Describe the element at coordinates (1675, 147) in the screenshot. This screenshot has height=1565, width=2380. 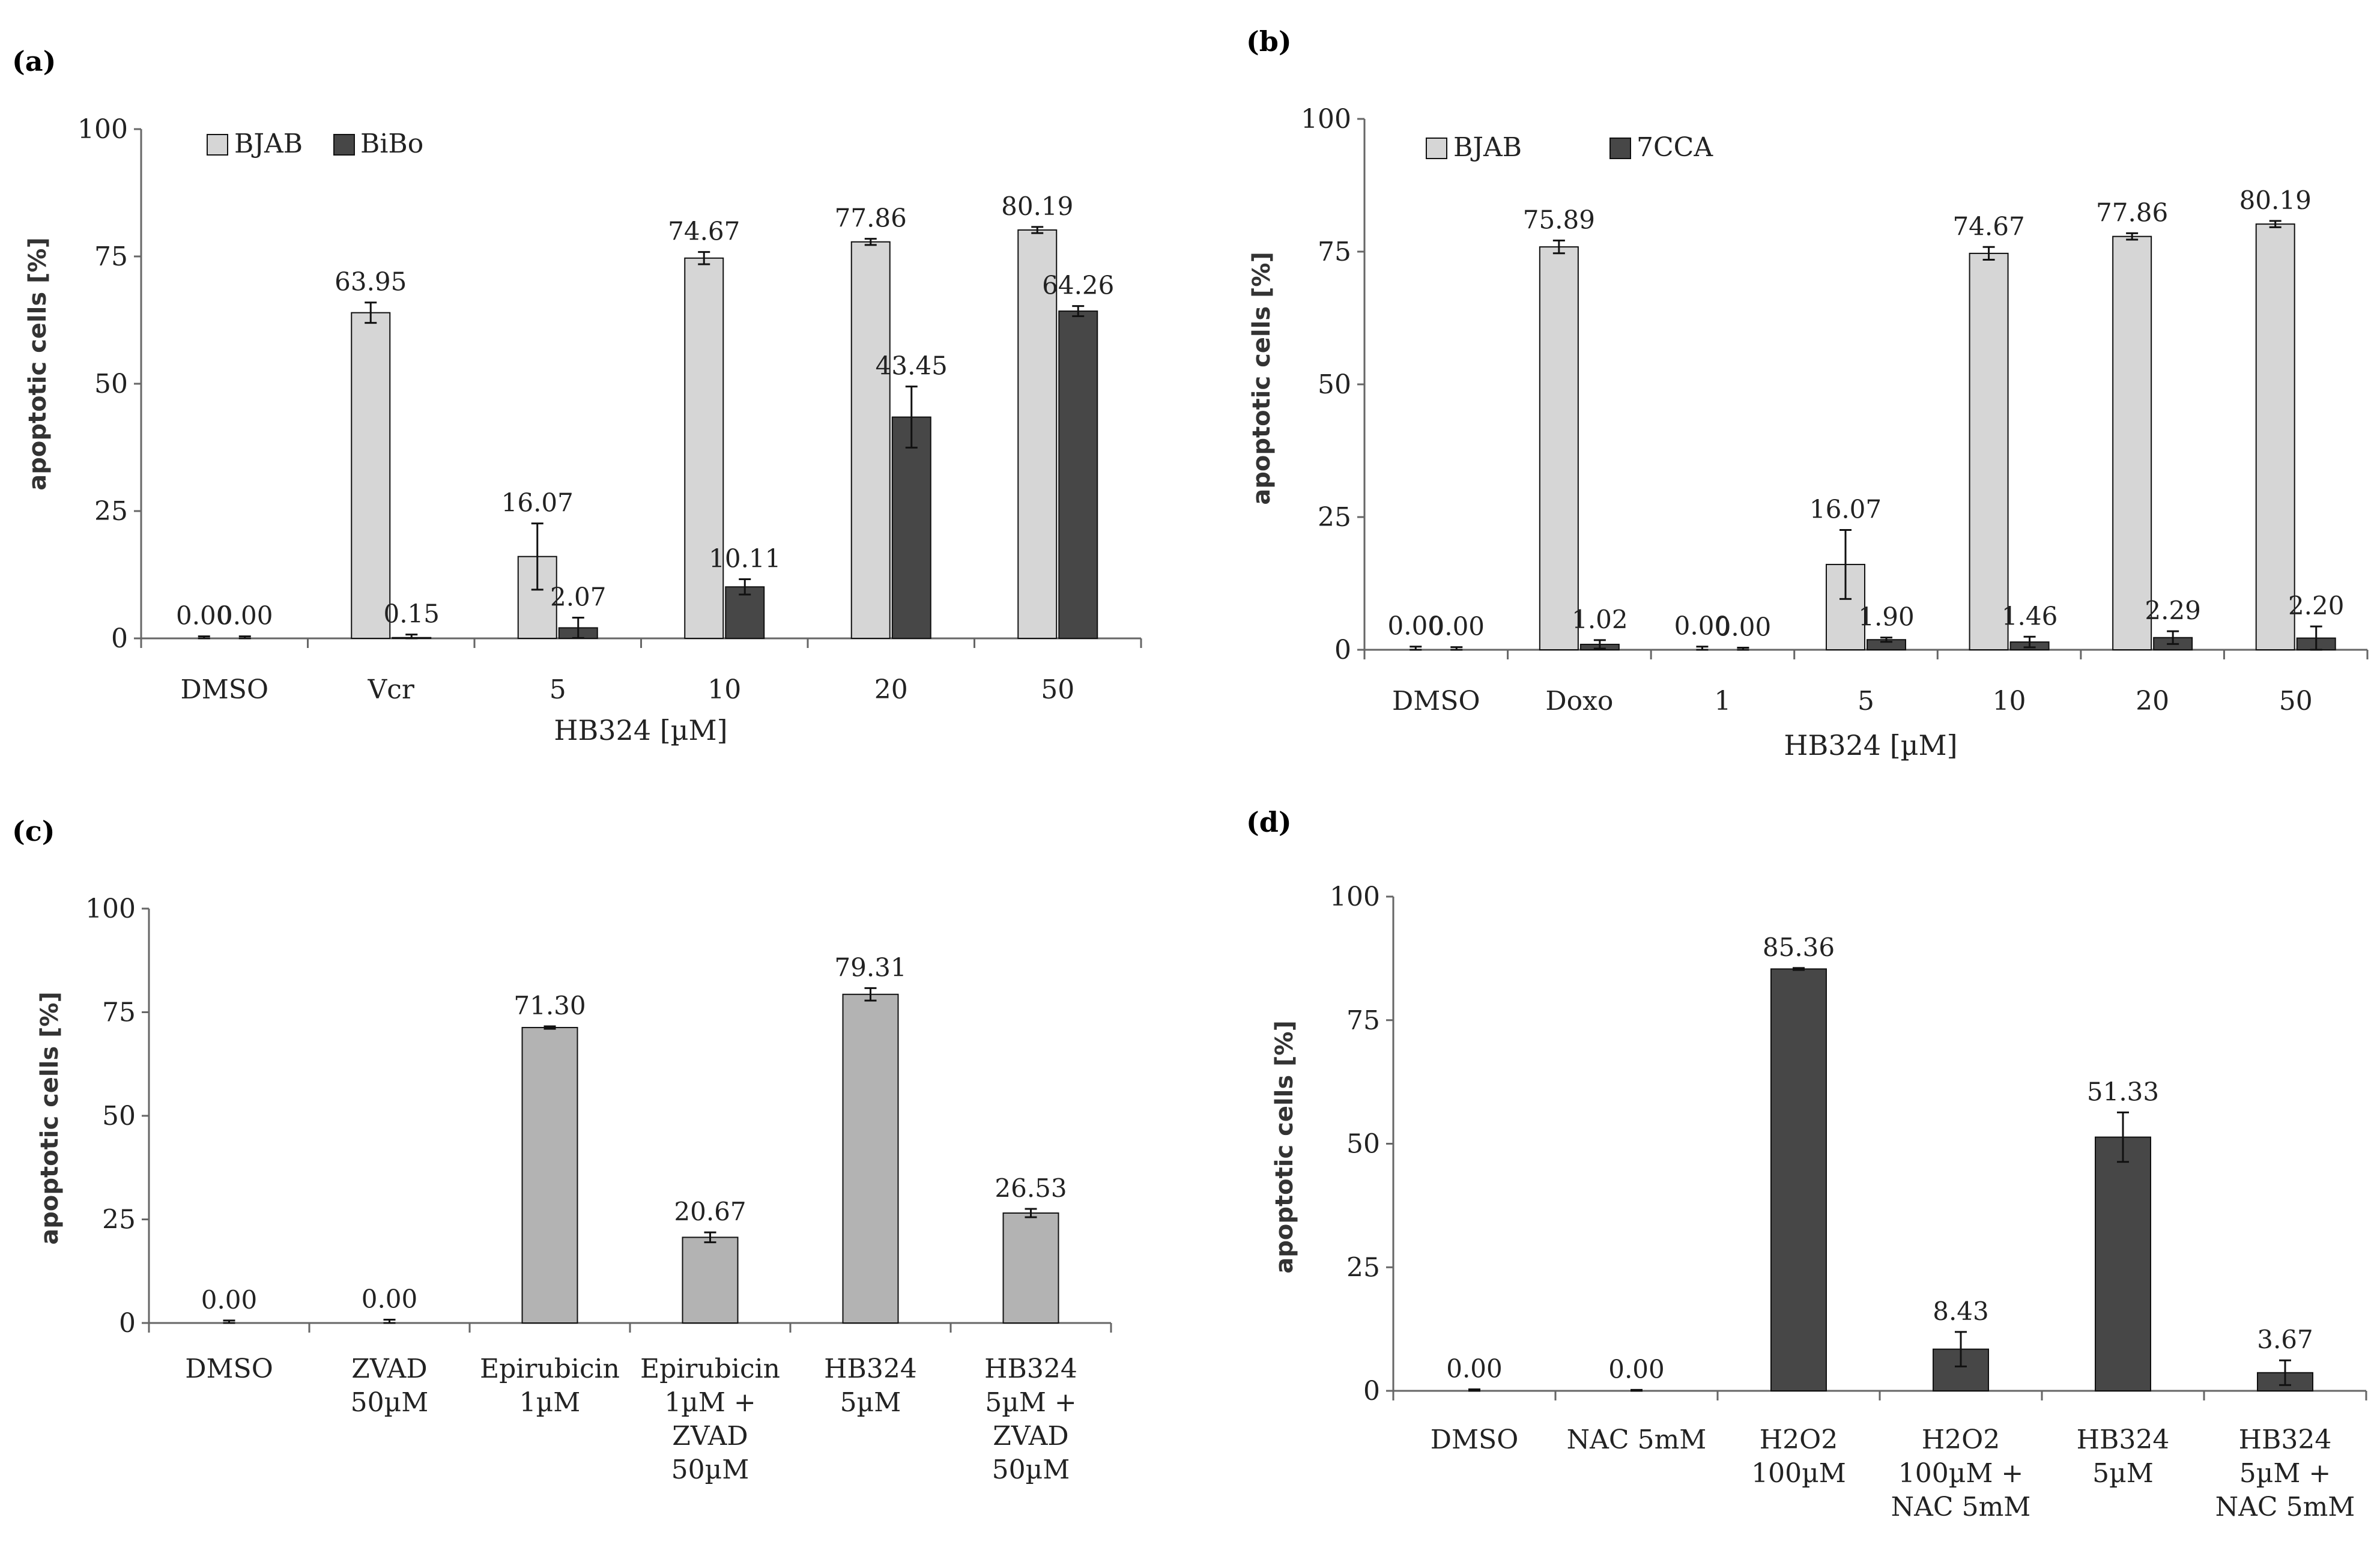
I see `legend-label-7cca: 7CCA` at that location.